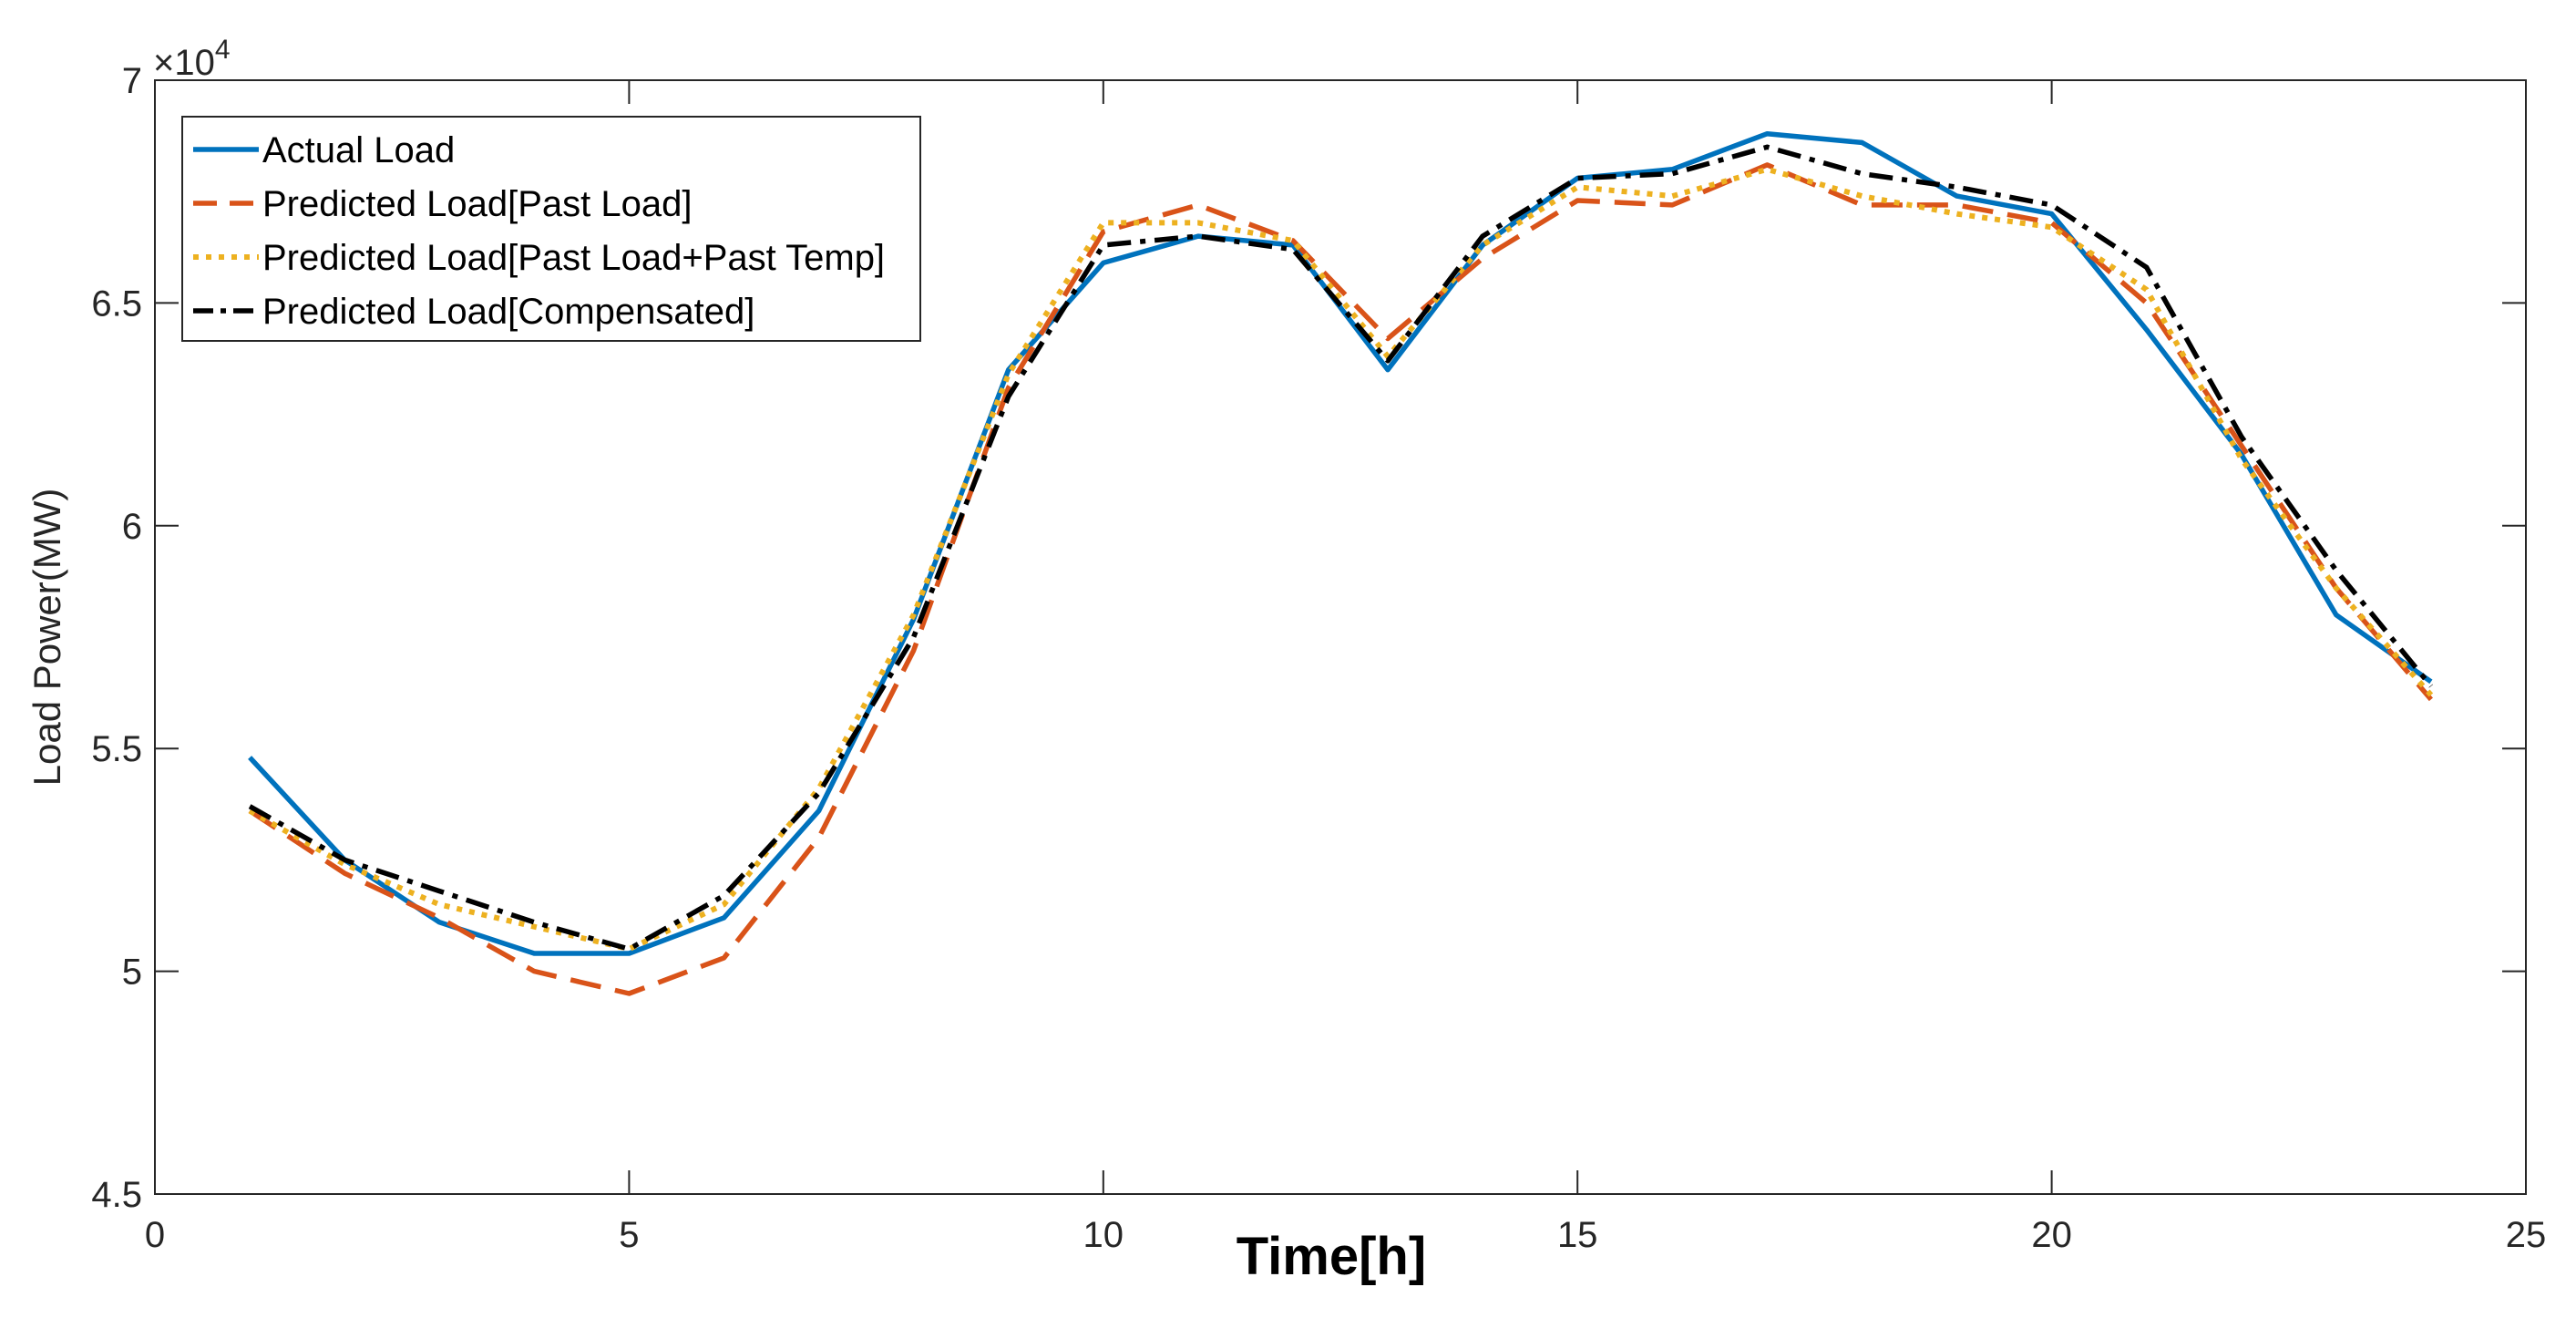 The width and height of the screenshot is (2576, 1318). Describe the element at coordinates (132, 972) in the screenshot. I see `y-tick-label: 5` at that location.